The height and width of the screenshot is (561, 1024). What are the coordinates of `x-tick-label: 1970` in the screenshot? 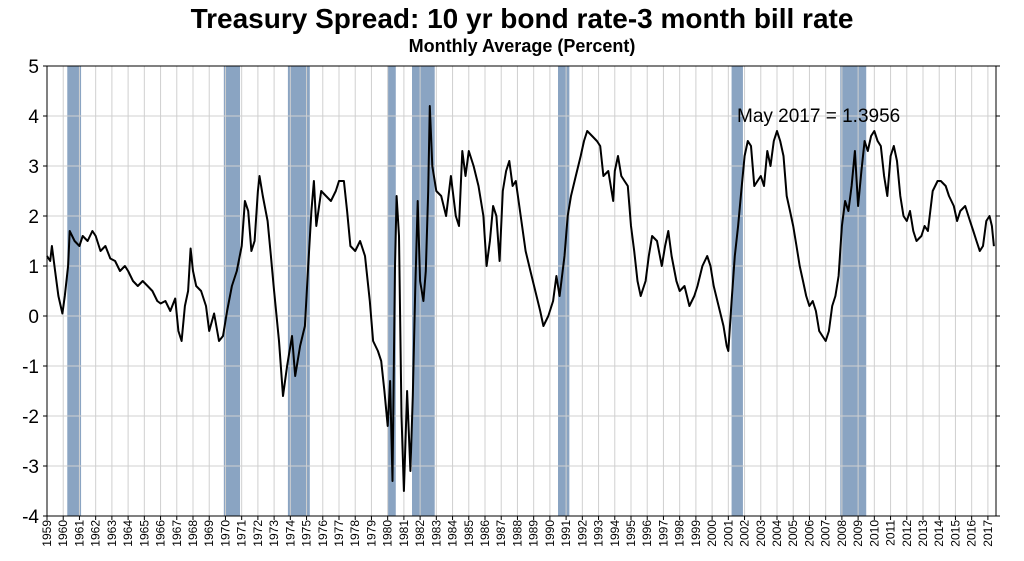 It's located at (225, 533).